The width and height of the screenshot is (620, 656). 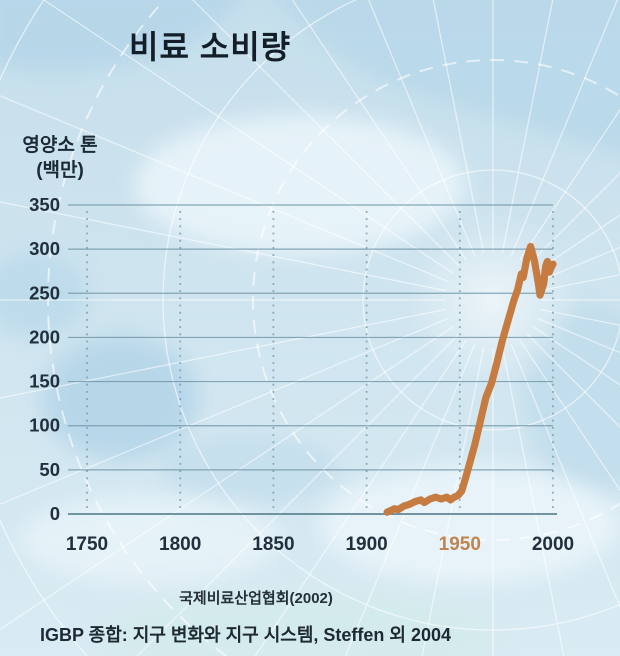 What do you see at coordinates (87, 544) in the screenshot?
I see `x-tick-label-1750: 1750` at bounding box center [87, 544].